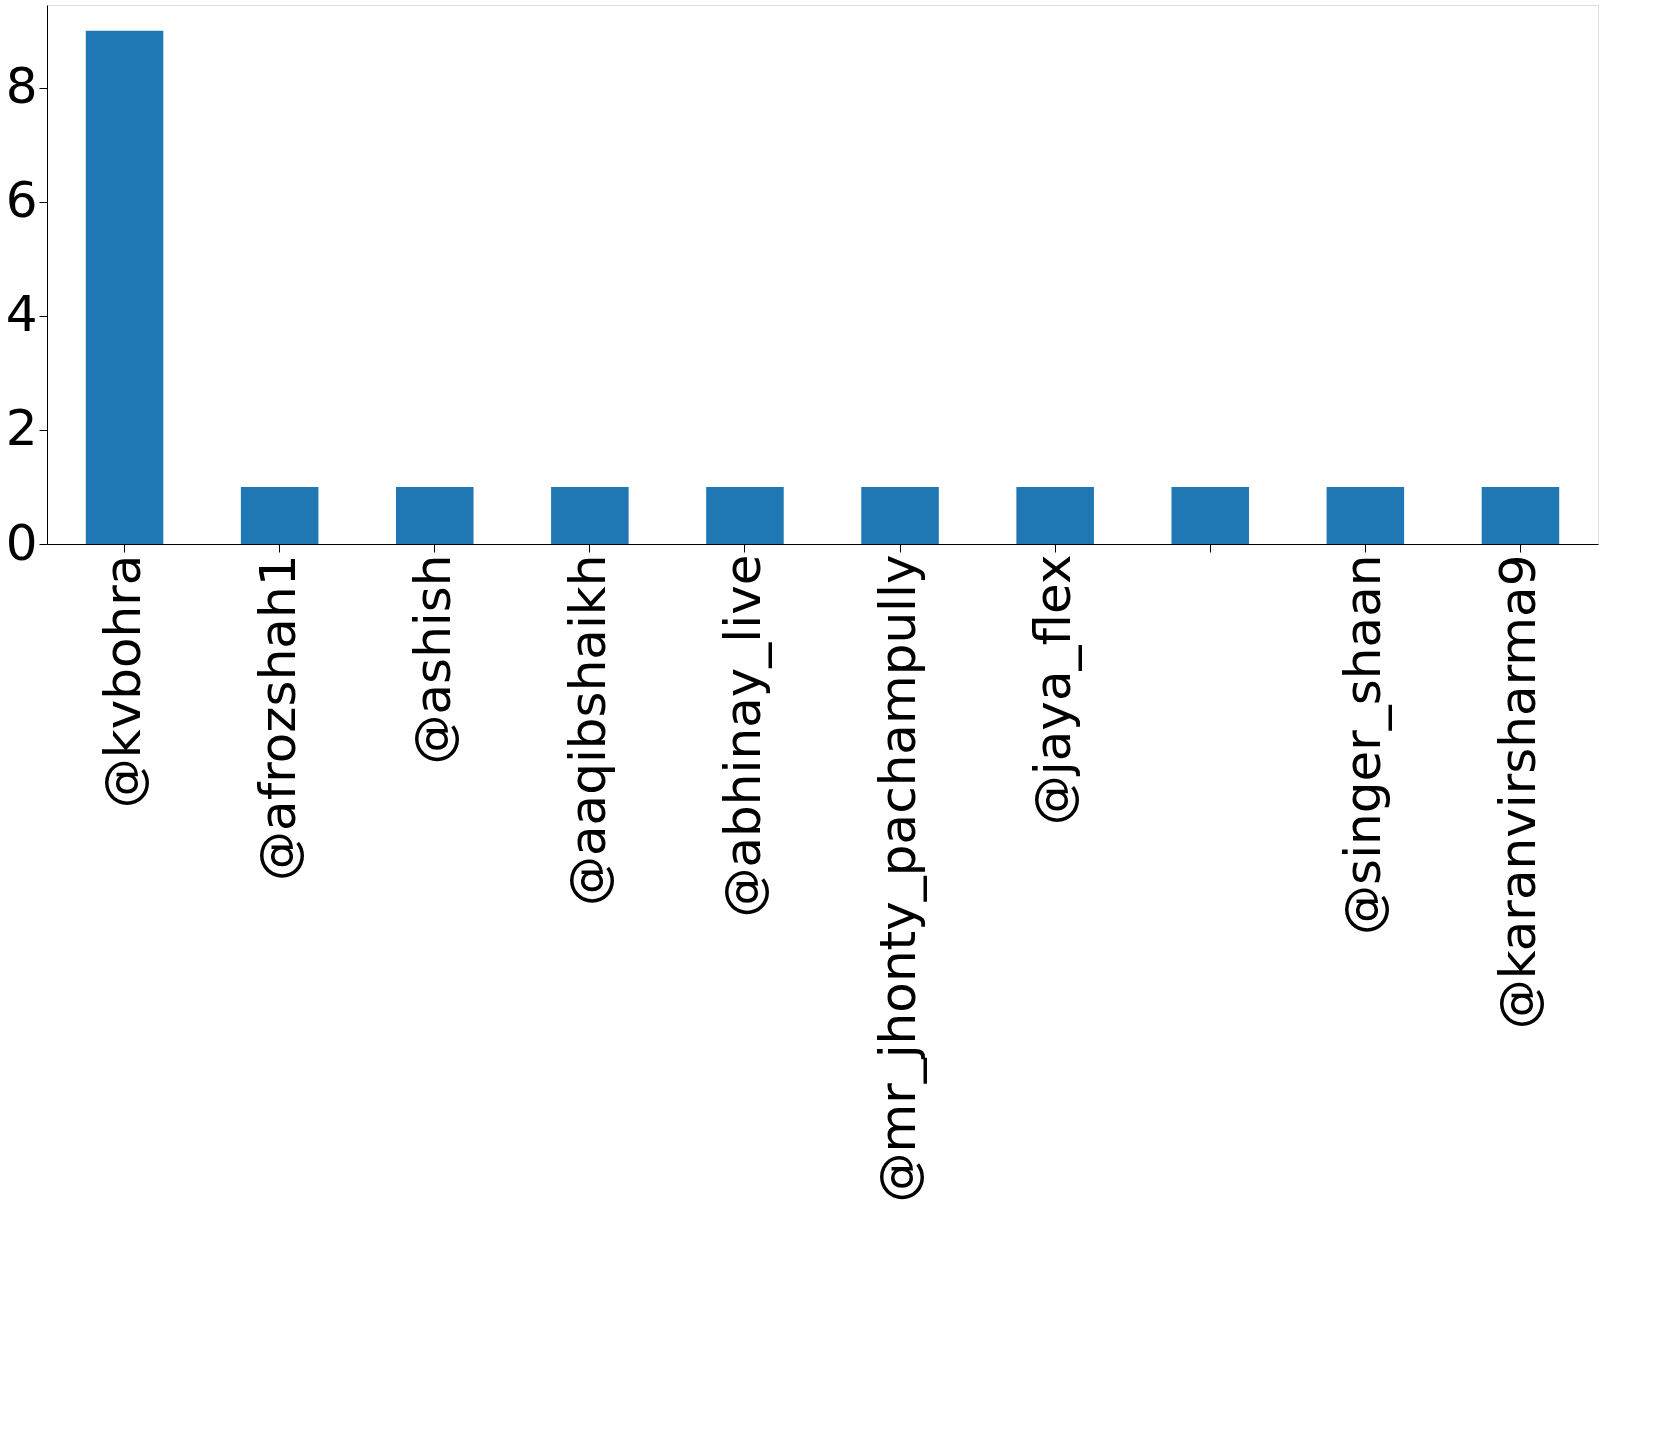 The height and width of the screenshot is (1438, 1679). I want to click on x-tick-label: @aaqibshaikh, so click(587, 730).